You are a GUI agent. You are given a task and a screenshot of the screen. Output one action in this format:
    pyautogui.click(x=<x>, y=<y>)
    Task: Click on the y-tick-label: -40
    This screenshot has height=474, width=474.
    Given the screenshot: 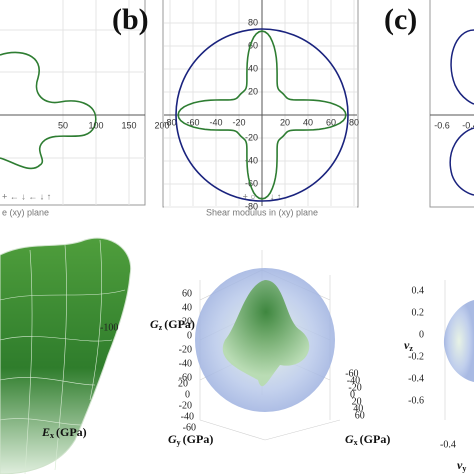 What is the action you would take?
    pyautogui.click(x=251, y=160)
    